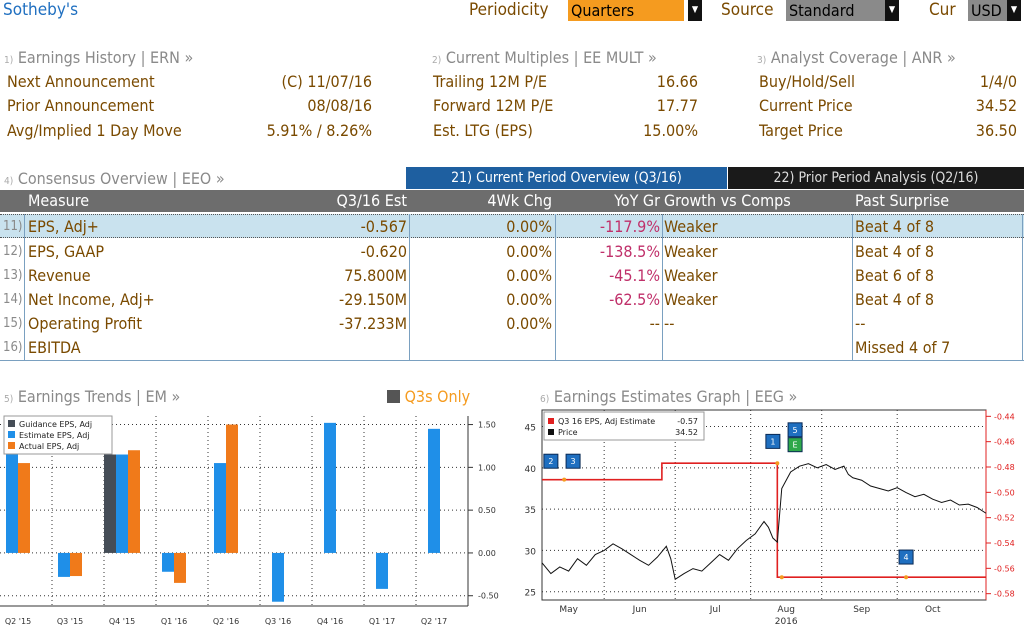 The width and height of the screenshot is (1024, 632). Describe the element at coordinates (487, 467) in the screenshot. I see `y-tick-label: 1.00` at that location.